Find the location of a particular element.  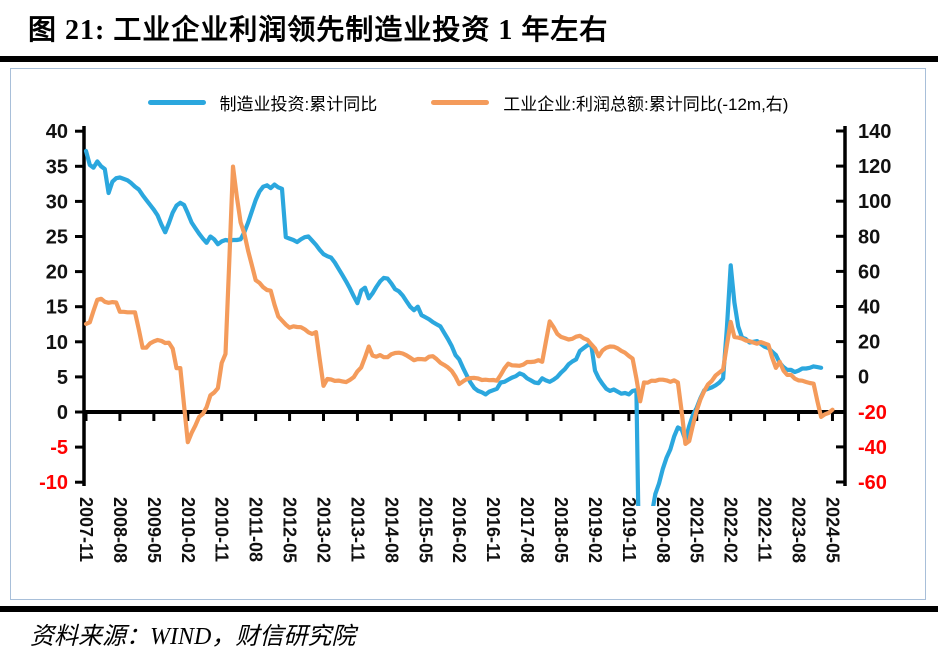

x-axis-tick-label: 2010-02 is located at coordinates (188, 530).